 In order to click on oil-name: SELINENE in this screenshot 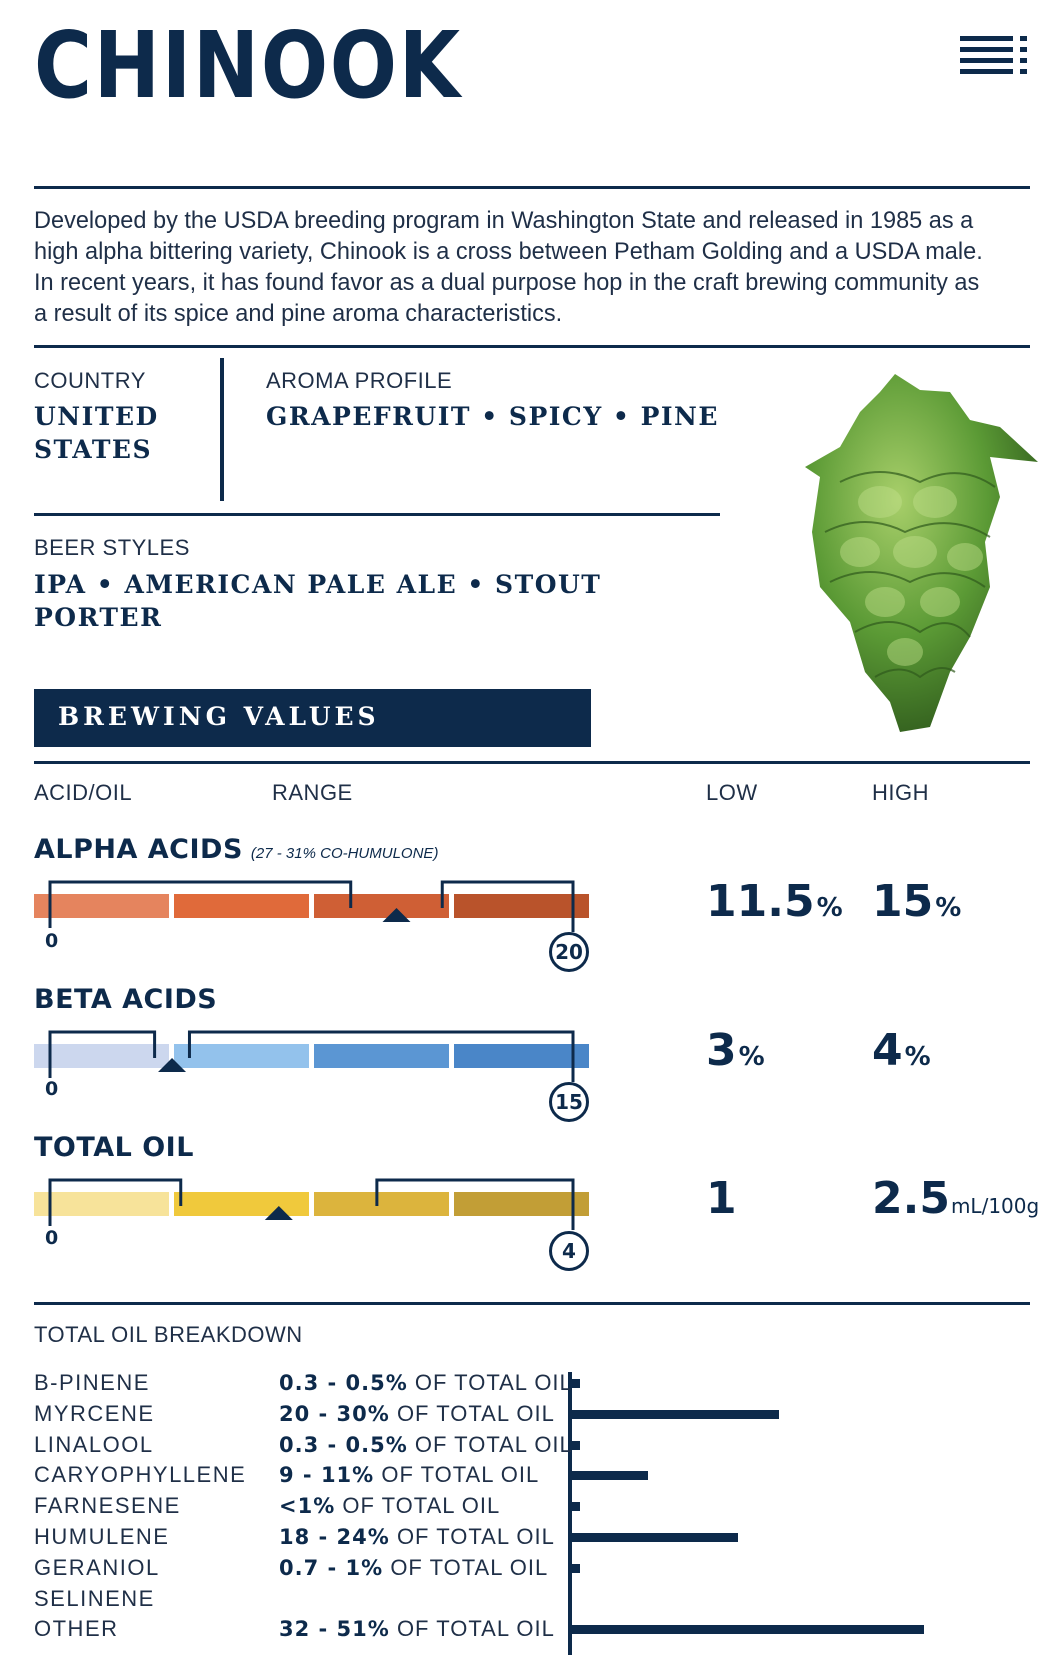, I will do `click(94, 1598)`.